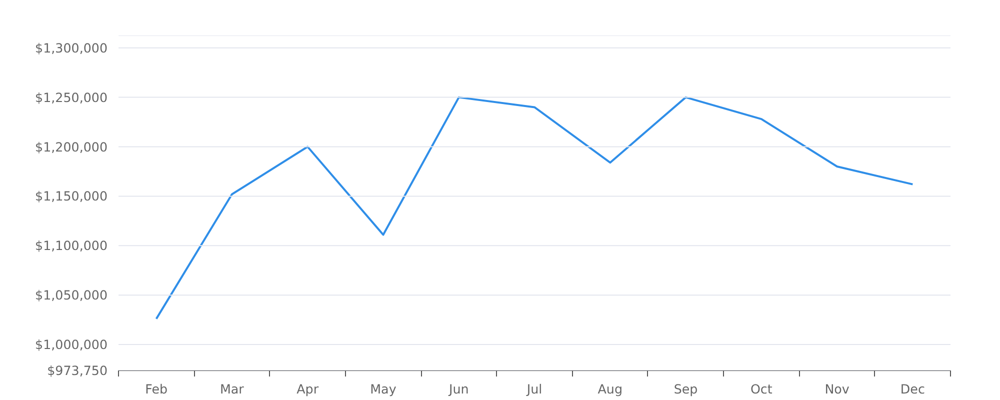 The height and width of the screenshot is (400, 1000). Describe the element at coordinates (534, 389) in the screenshot. I see `x-tick-label: Jul` at that location.